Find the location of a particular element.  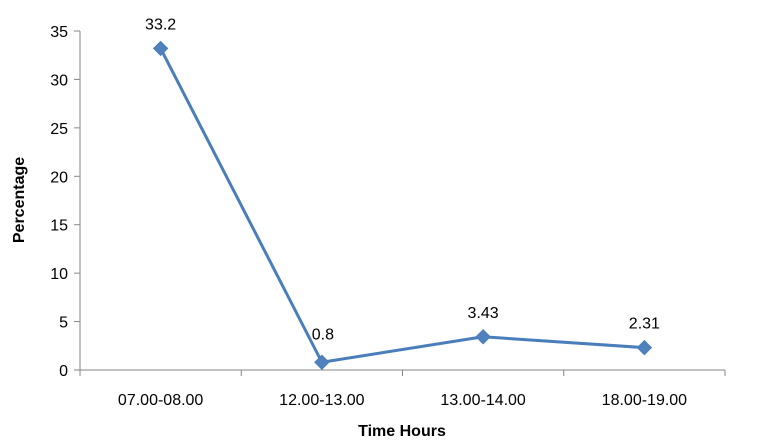

x-tick-label: 18.00-19.00 is located at coordinates (645, 400).